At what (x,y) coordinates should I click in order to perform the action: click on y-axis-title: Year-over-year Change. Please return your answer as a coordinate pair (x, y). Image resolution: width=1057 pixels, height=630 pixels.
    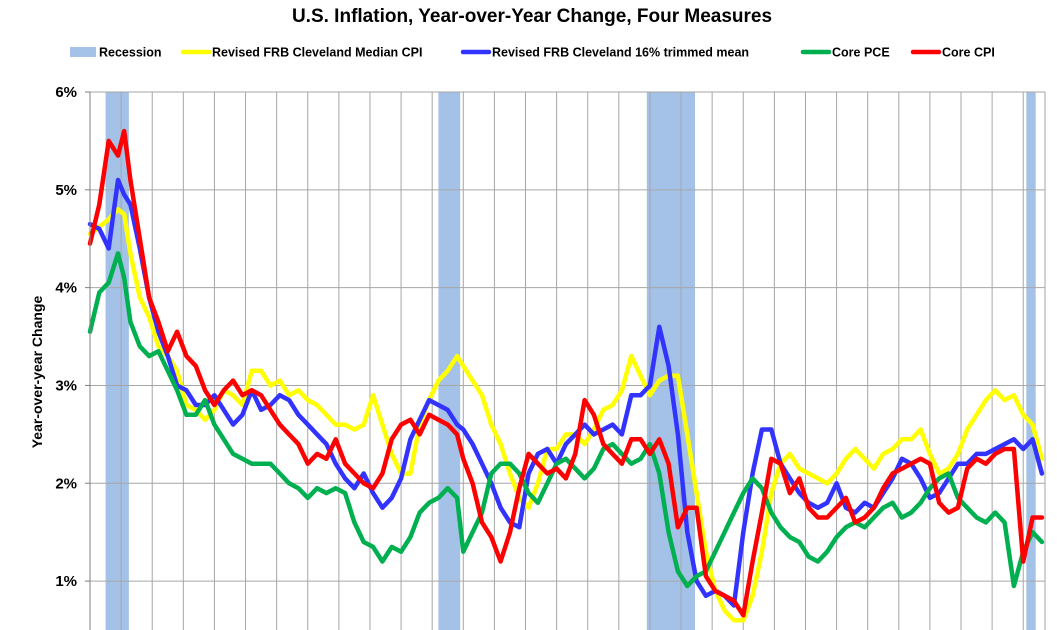
    Looking at the image, I should click on (37, 372).